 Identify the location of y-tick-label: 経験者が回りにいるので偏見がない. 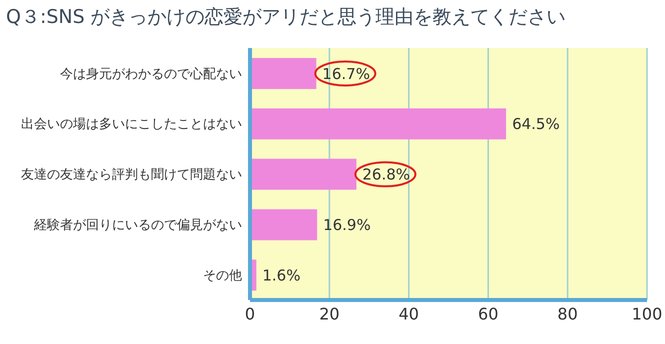
(137, 226).